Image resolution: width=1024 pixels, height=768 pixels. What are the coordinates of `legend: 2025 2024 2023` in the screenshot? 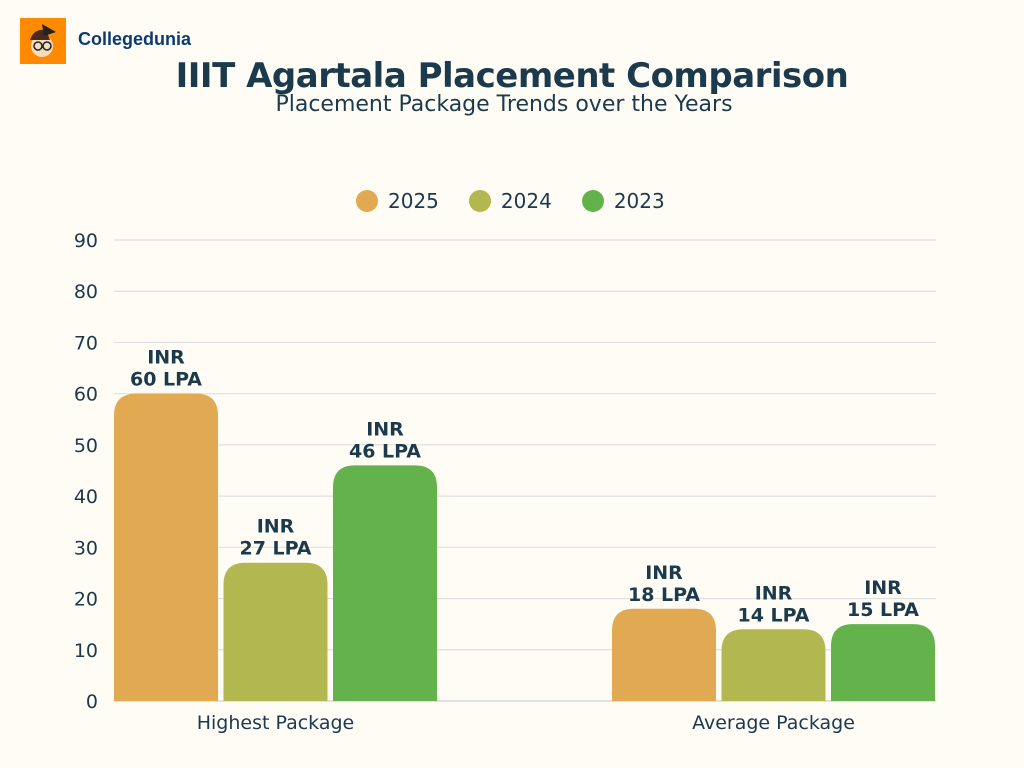 It's located at (516, 201).